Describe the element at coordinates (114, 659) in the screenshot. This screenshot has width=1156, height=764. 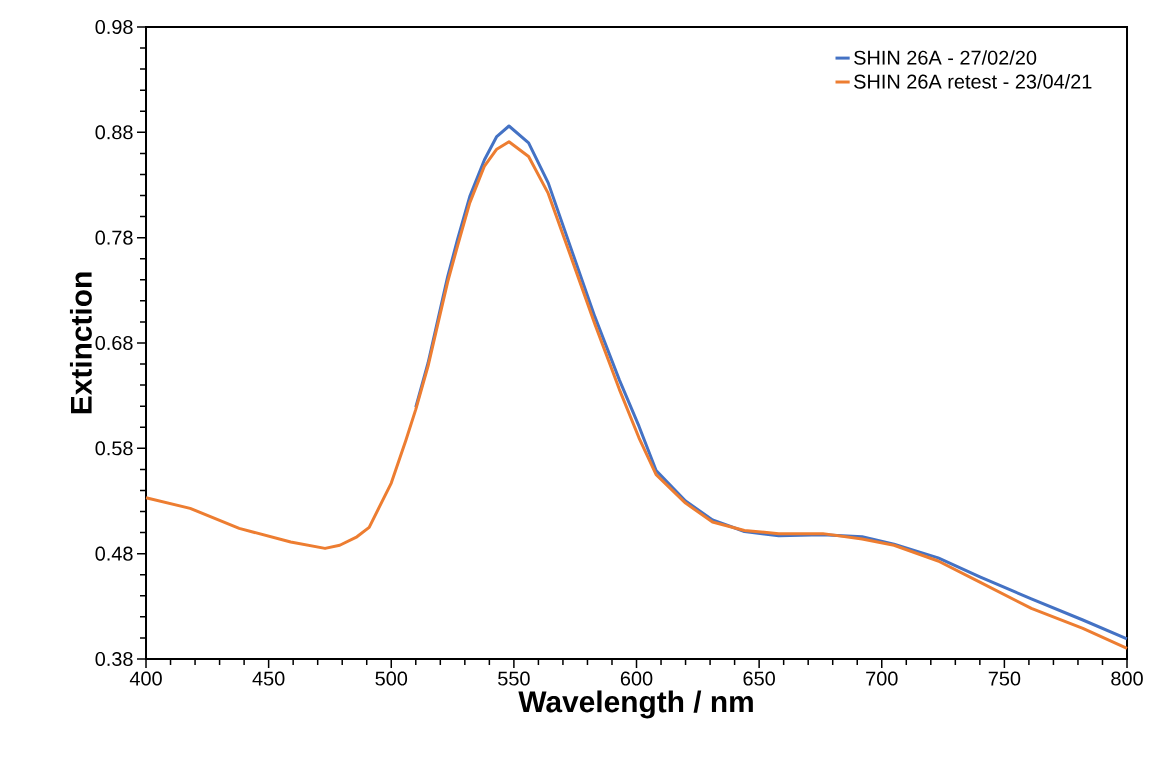
I see `y-tick-label: 0.38` at that location.